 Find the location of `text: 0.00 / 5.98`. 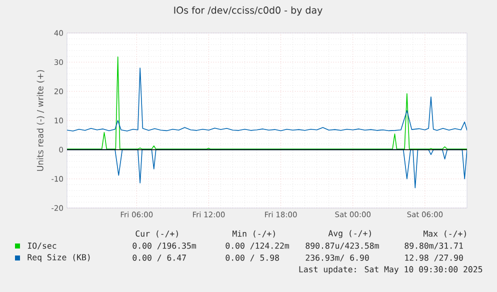

text: 0.00 / 5.98 is located at coordinates (252, 258).